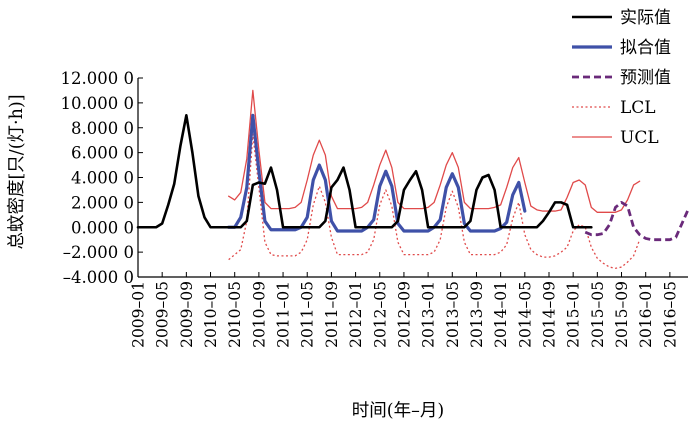 The image size is (700, 431). Describe the element at coordinates (645, 78) in the screenshot. I see `legend-label: 预测值` at that location.